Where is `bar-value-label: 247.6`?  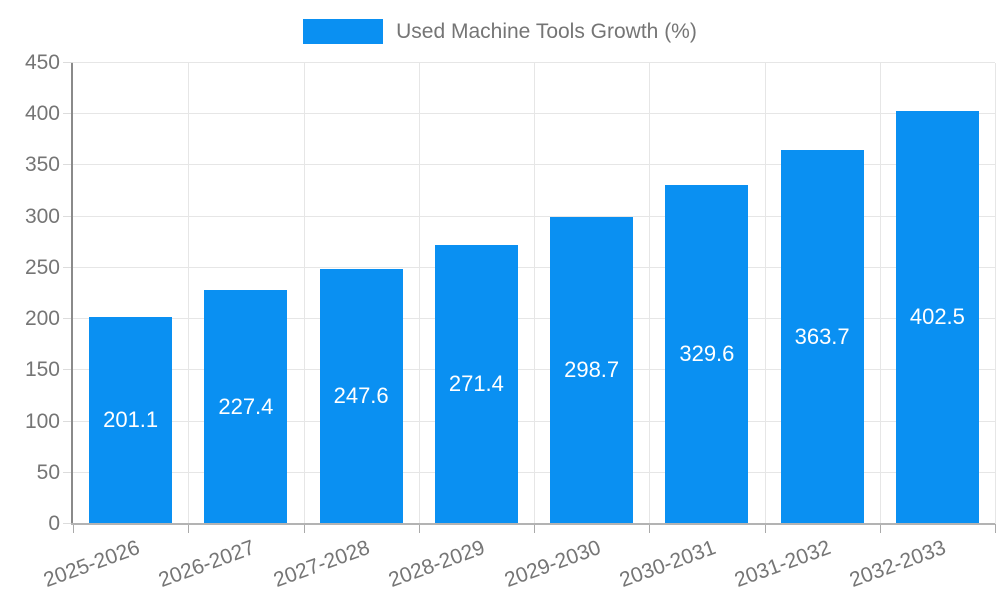
bar-value-label: 247.6 is located at coordinates (361, 396).